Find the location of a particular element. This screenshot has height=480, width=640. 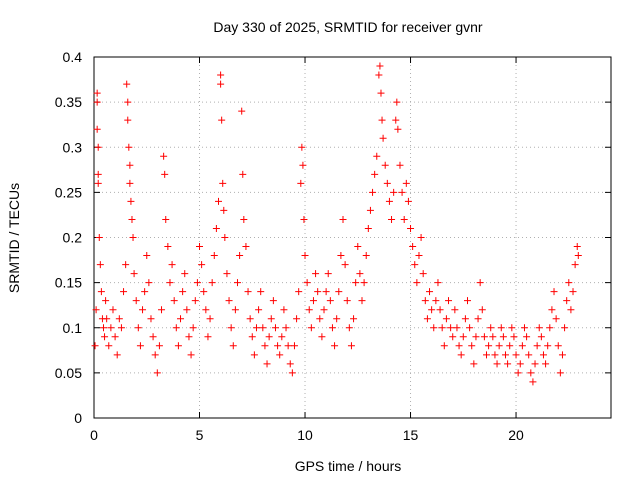

x-tick-label: 10 is located at coordinates (305, 435).